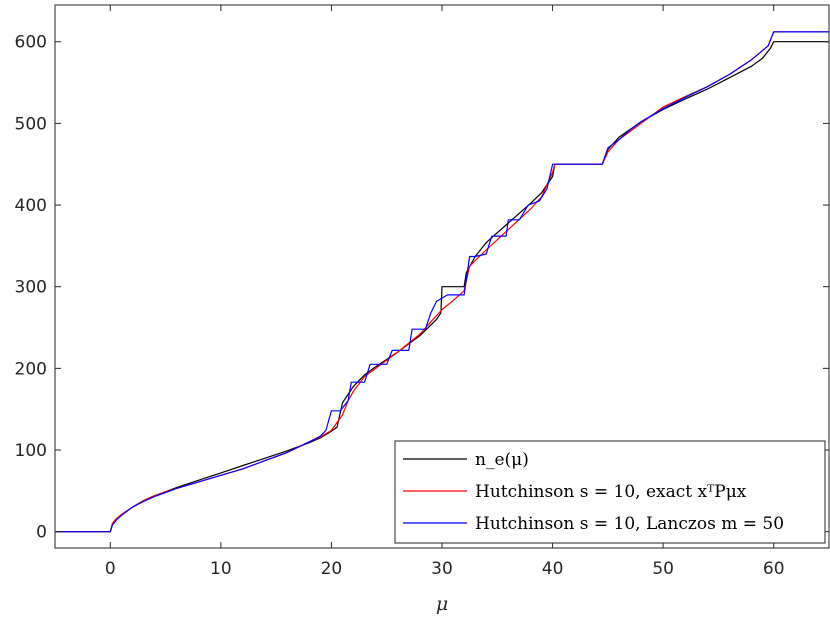 This screenshot has height=617, width=830. What do you see at coordinates (221, 569) in the screenshot?
I see `x-tick-label: 10` at bounding box center [221, 569].